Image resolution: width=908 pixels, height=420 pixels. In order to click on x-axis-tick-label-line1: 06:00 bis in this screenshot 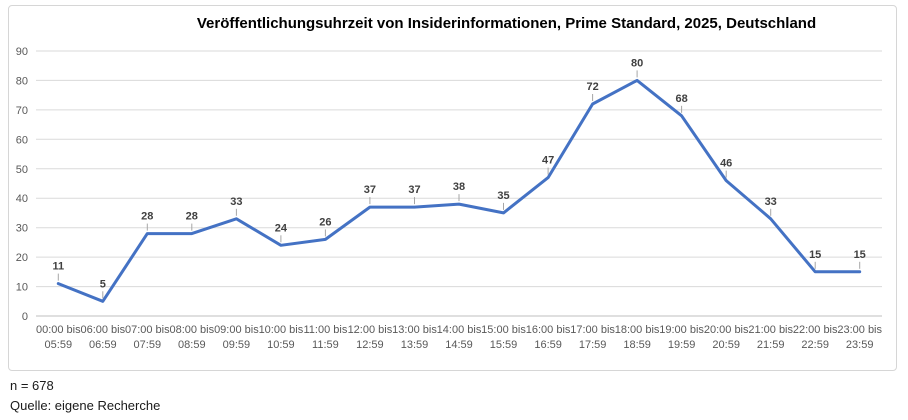, I will do `click(102, 330)`.